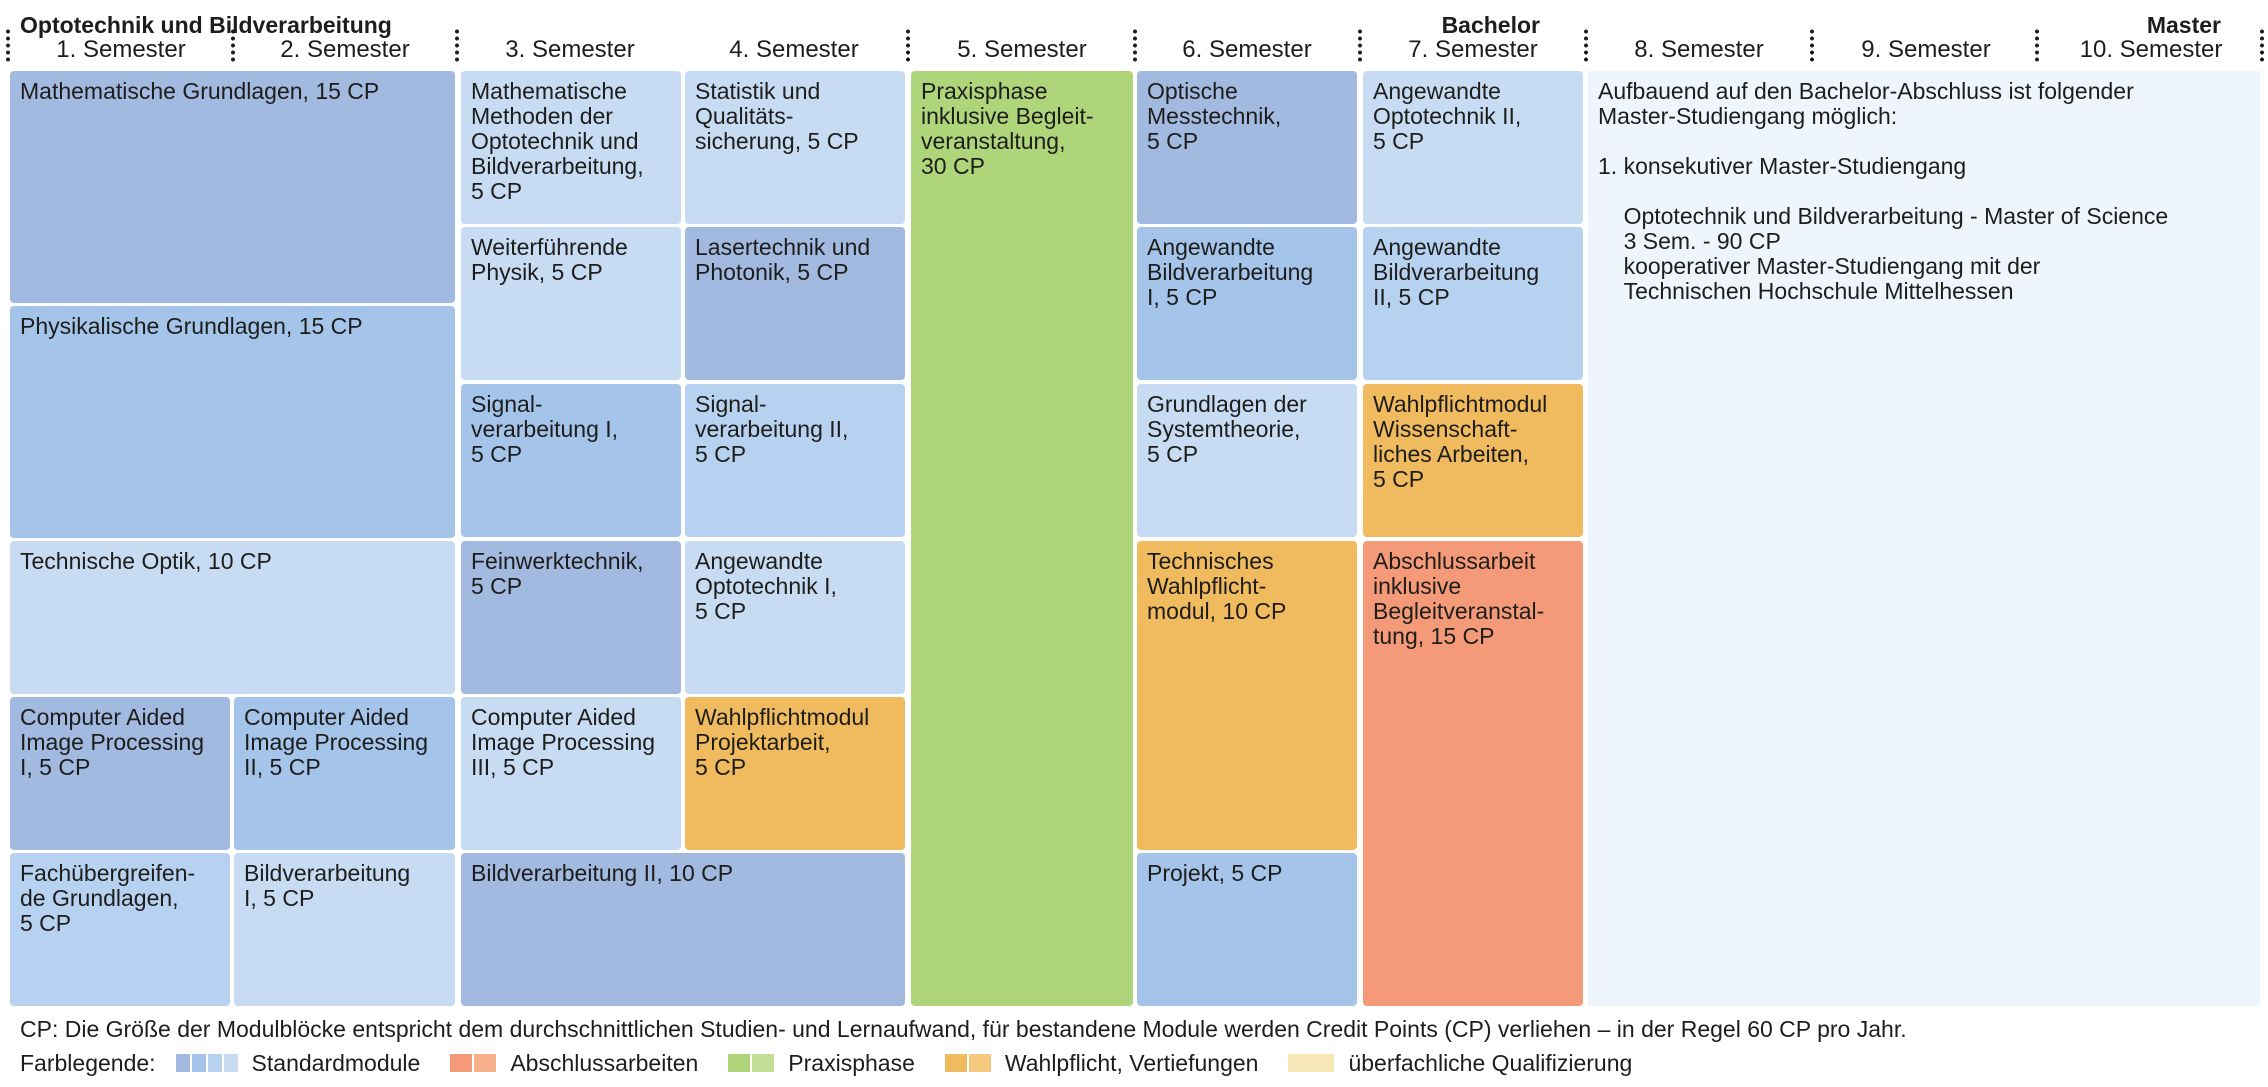 The image size is (2268, 1087). Describe the element at coordinates (1473, 303) in the screenshot. I see `module-angewandte-bildverarbeitung-2: Angewandte Bildverarbeitung II, 5 CP` at that location.